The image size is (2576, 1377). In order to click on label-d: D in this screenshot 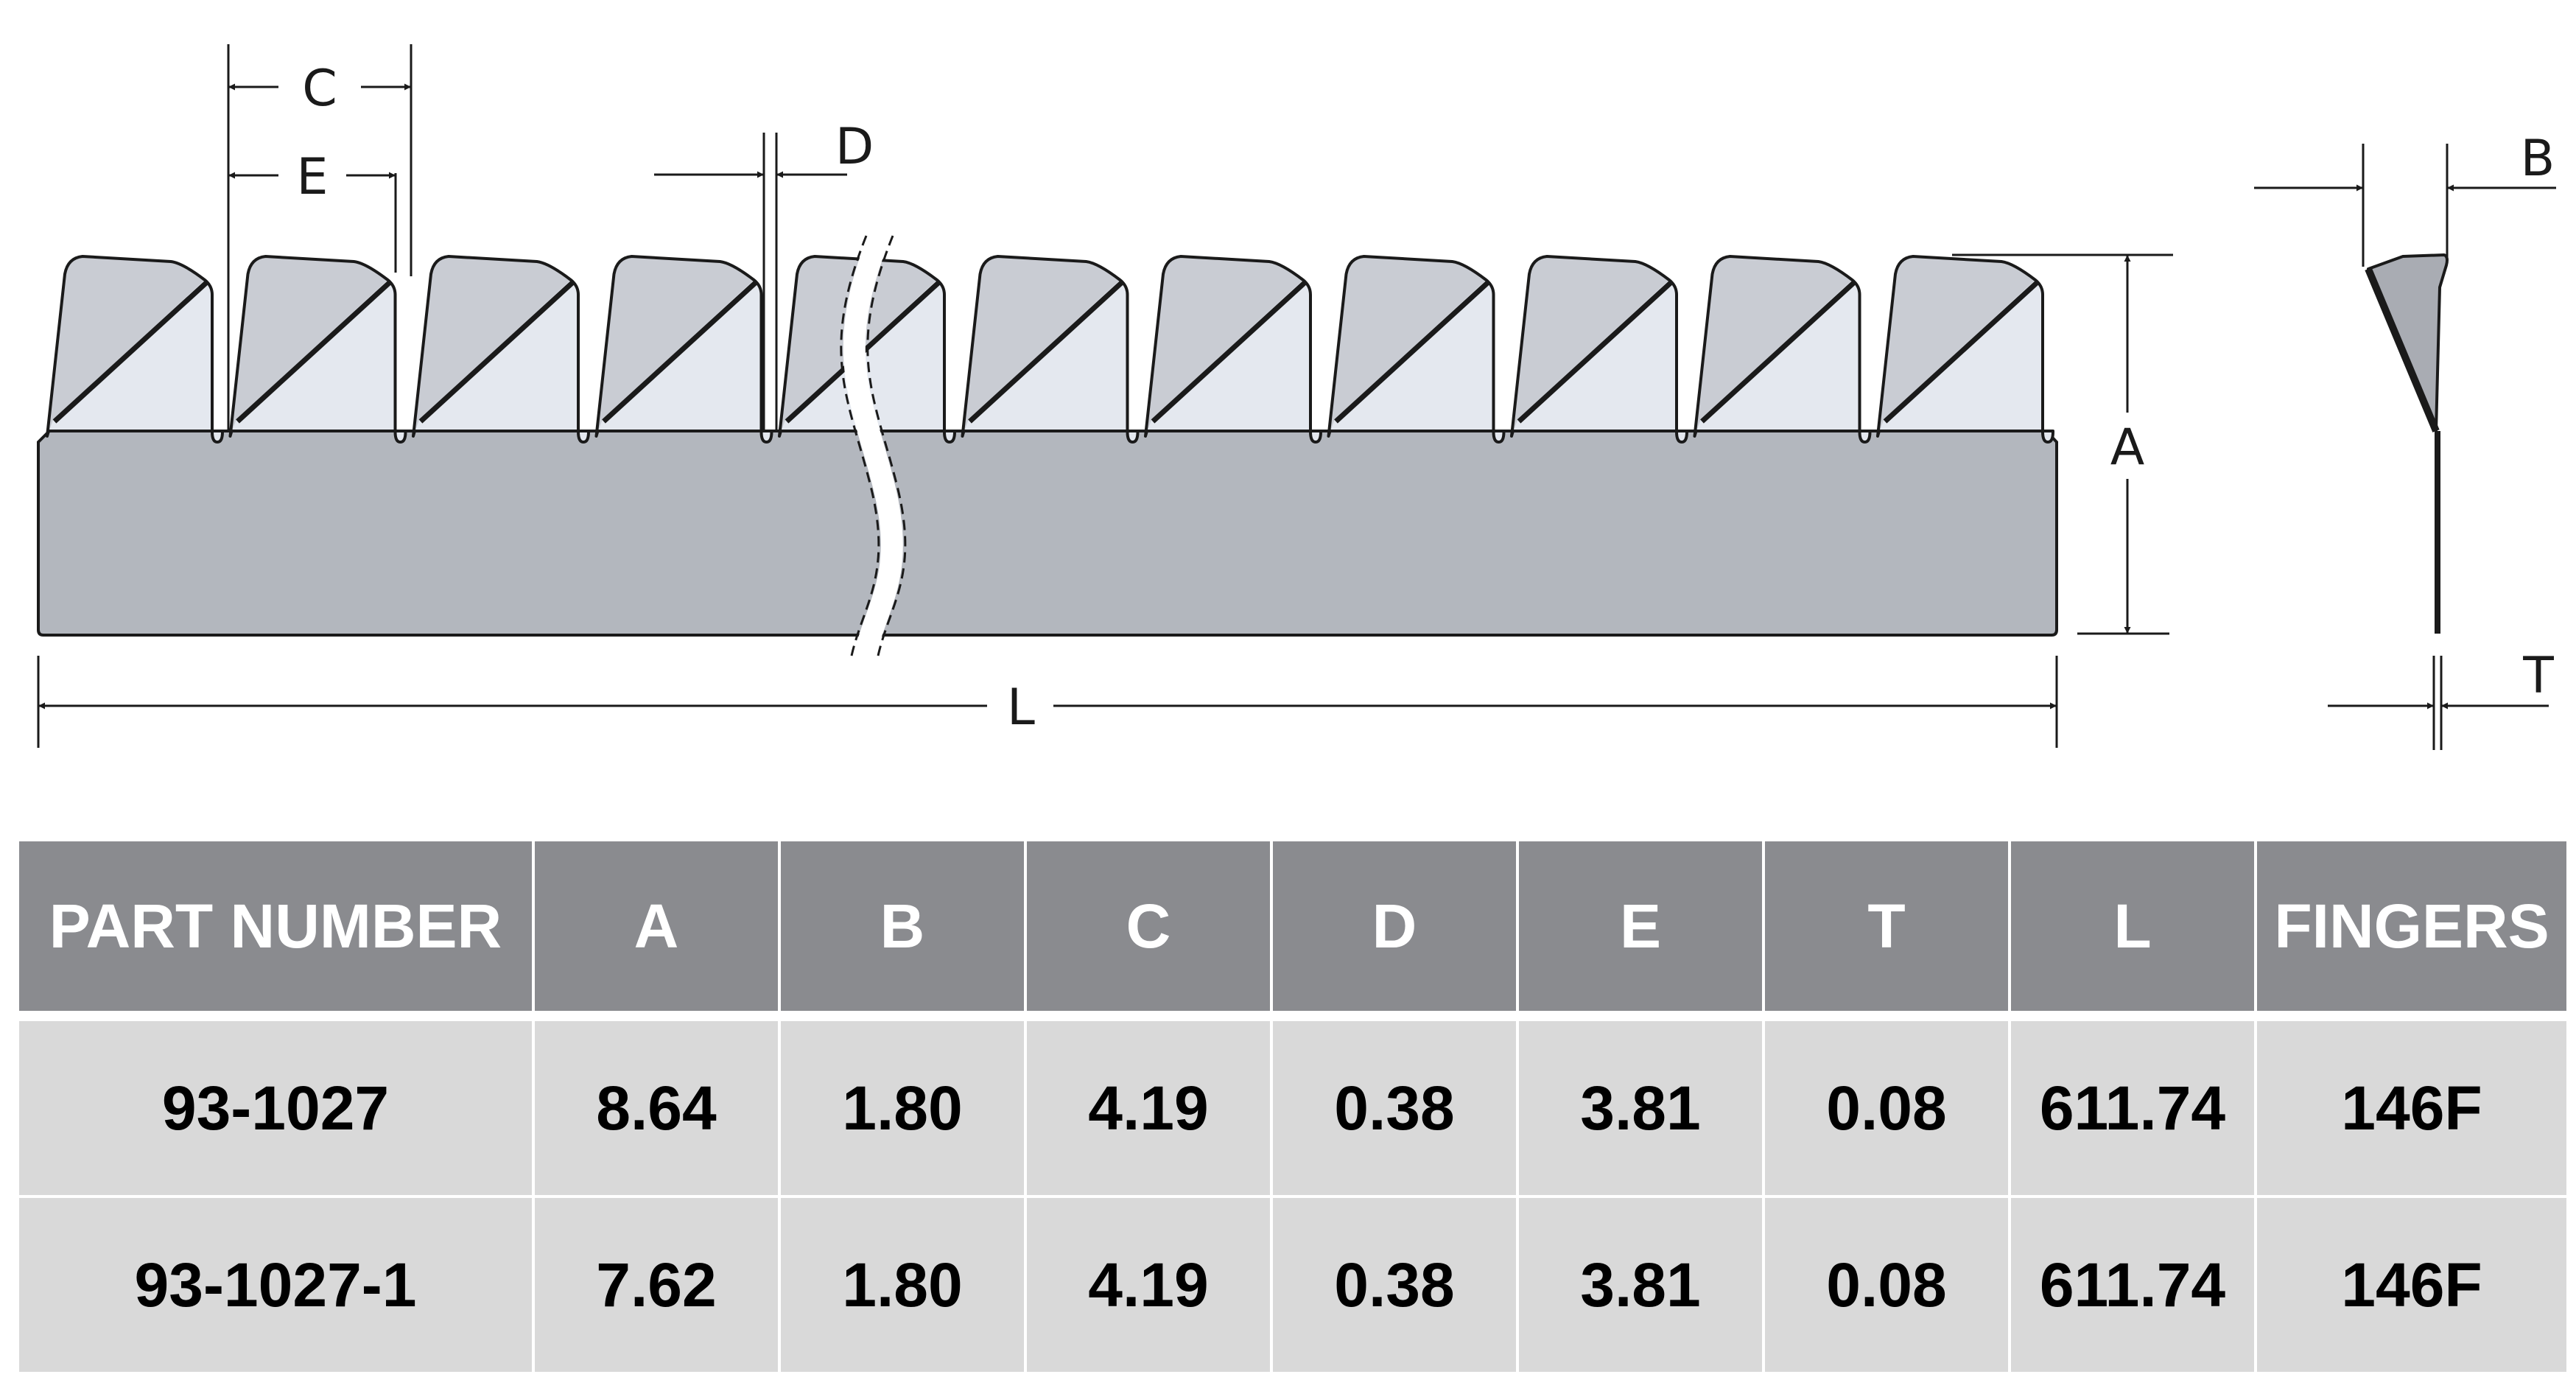, I will do `click(854, 147)`.